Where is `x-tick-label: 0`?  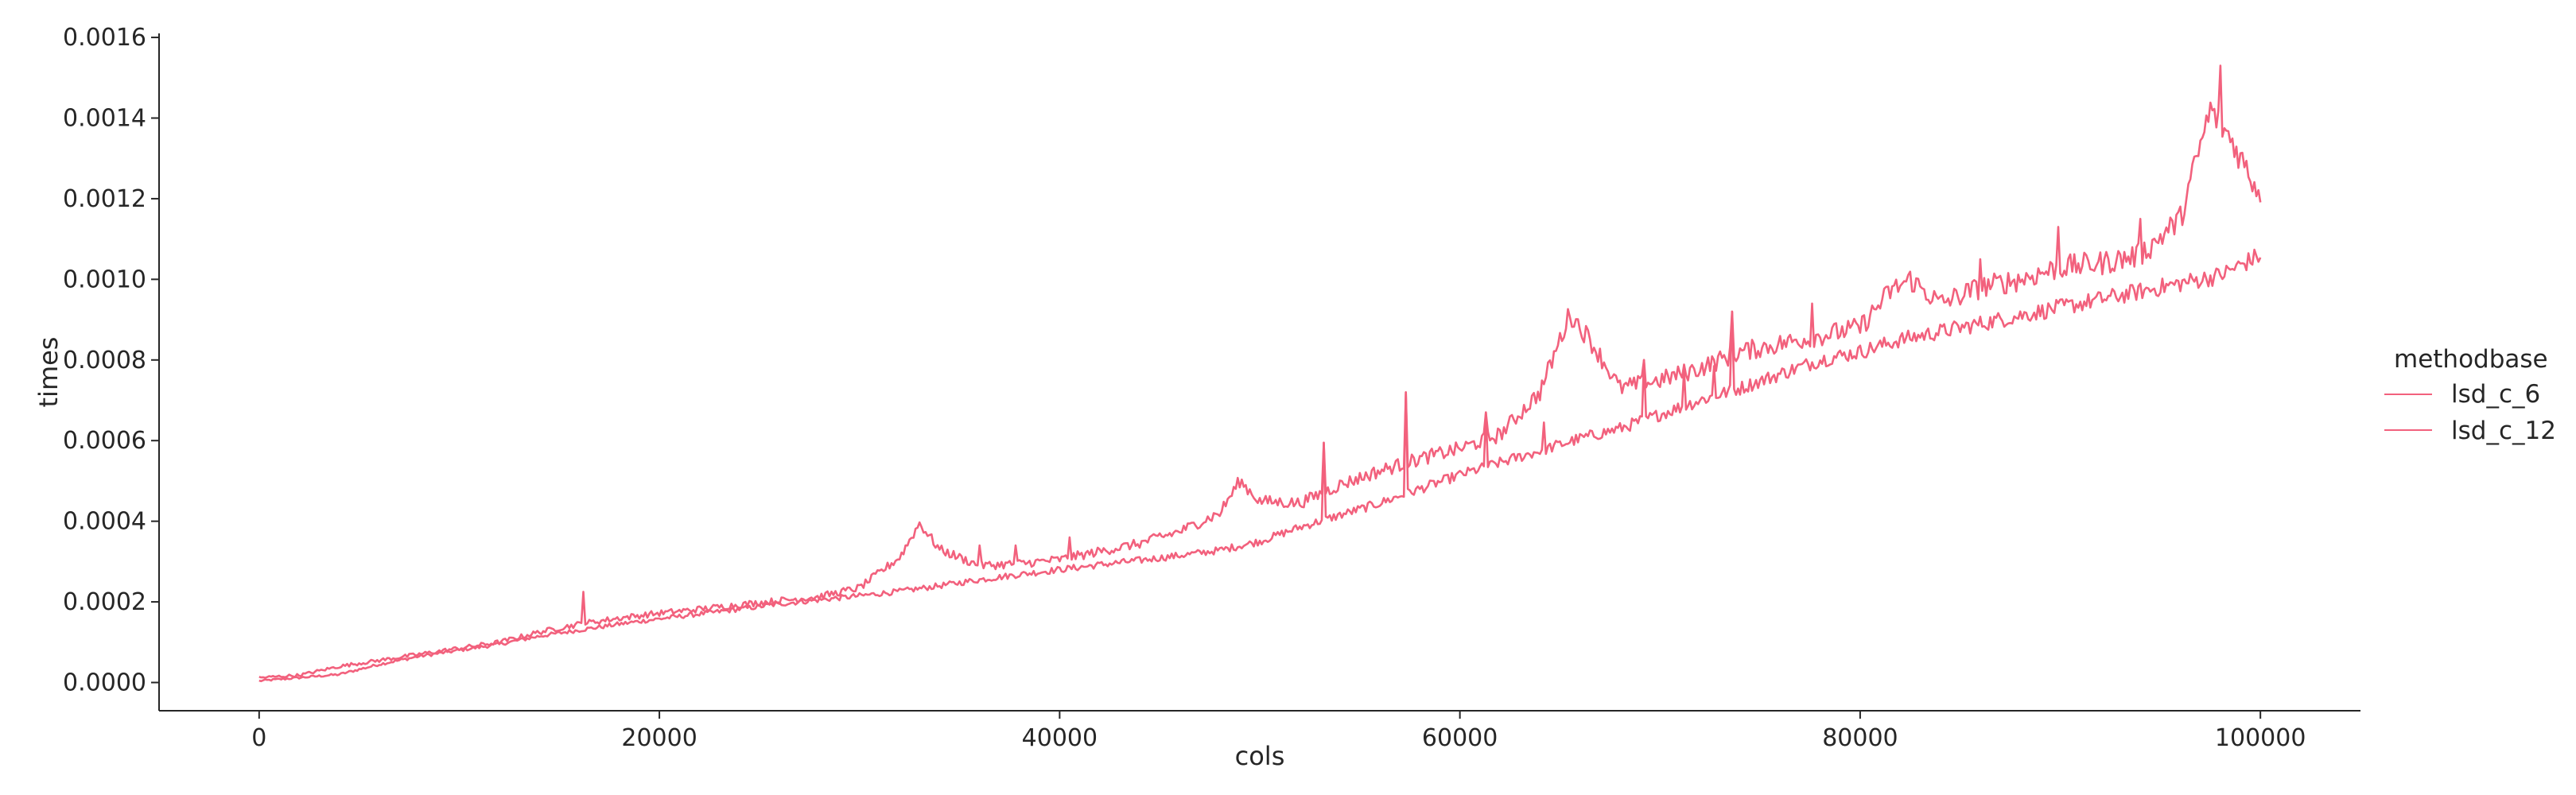 x-tick-label: 0 is located at coordinates (258, 738).